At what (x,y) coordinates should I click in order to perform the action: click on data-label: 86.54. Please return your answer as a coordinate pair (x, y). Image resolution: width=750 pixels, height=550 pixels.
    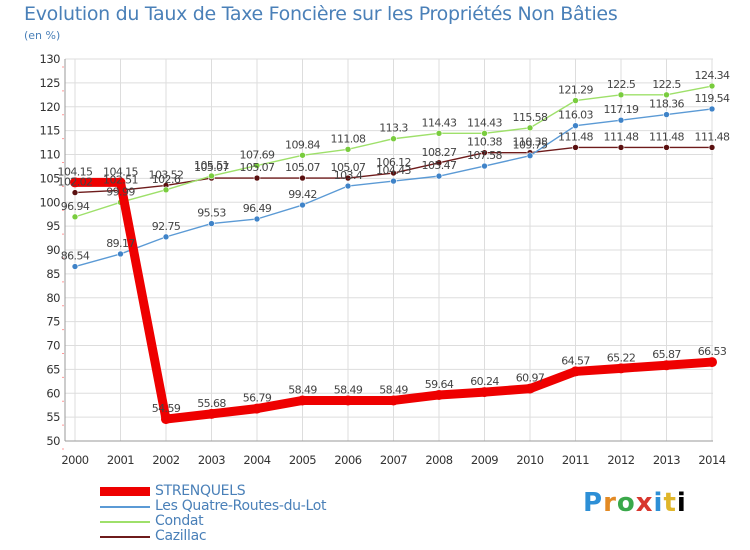
    Looking at the image, I should click on (75, 256).